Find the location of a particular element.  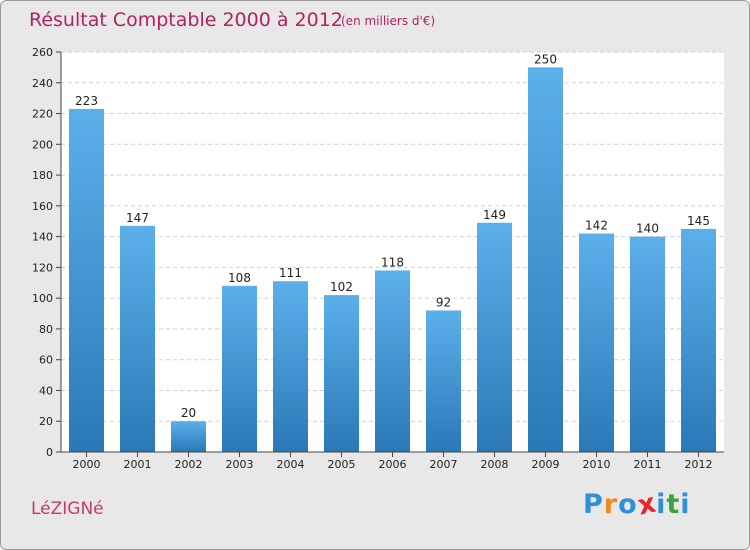

y-tick-label: 160 is located at coordinates (42, 206).